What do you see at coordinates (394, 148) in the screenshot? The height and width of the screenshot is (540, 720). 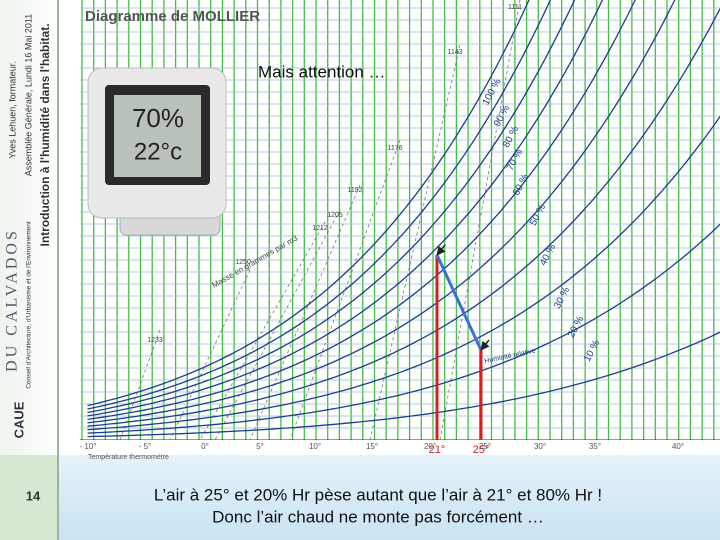 I see `density-label: 1176` at bounding box center [394, 148].